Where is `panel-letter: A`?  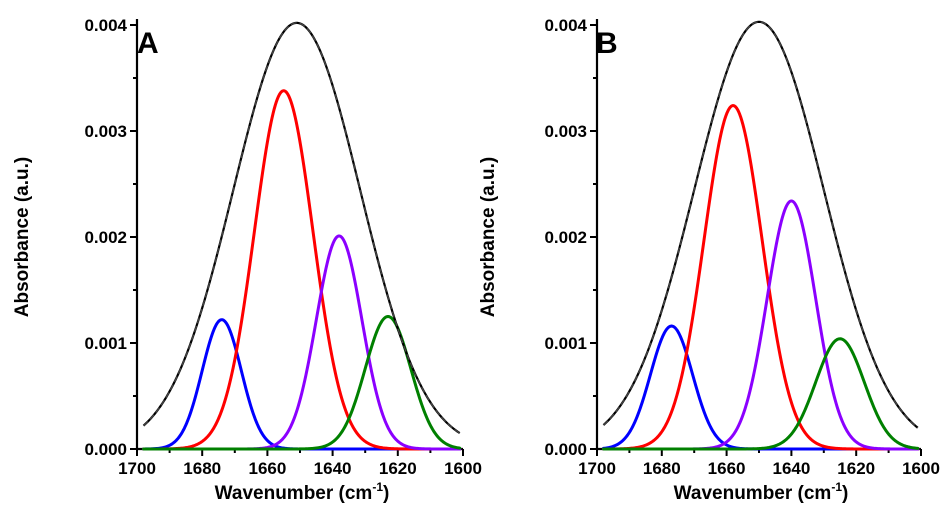 panel-letter: A is located at coordinates (148, 43).